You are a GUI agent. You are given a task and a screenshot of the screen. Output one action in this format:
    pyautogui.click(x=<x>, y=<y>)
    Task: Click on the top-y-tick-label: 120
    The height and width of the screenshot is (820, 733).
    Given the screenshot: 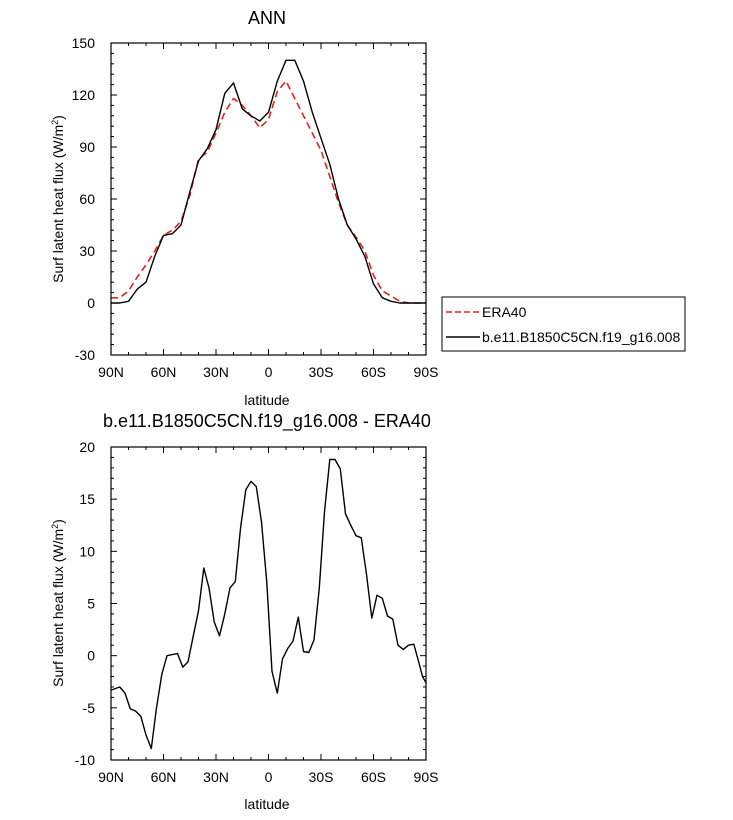 What is the action you would take?
    pyautogui.click(x=84, y=95)
    